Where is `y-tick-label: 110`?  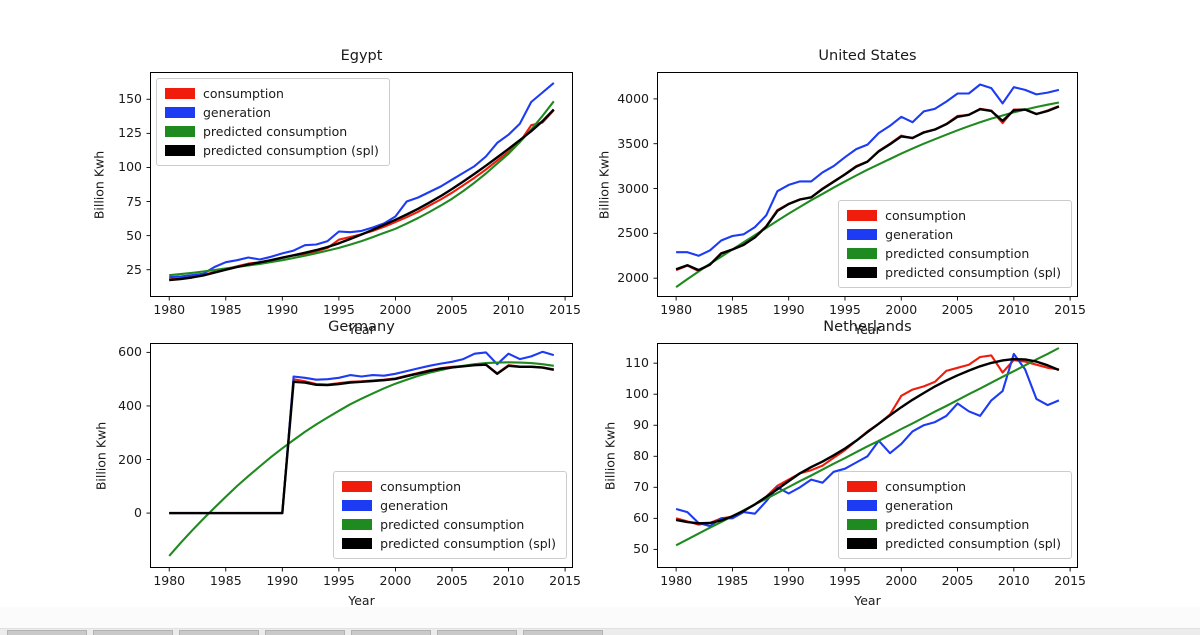 y-tick-label: 110 is located at coordinates (637, 363).